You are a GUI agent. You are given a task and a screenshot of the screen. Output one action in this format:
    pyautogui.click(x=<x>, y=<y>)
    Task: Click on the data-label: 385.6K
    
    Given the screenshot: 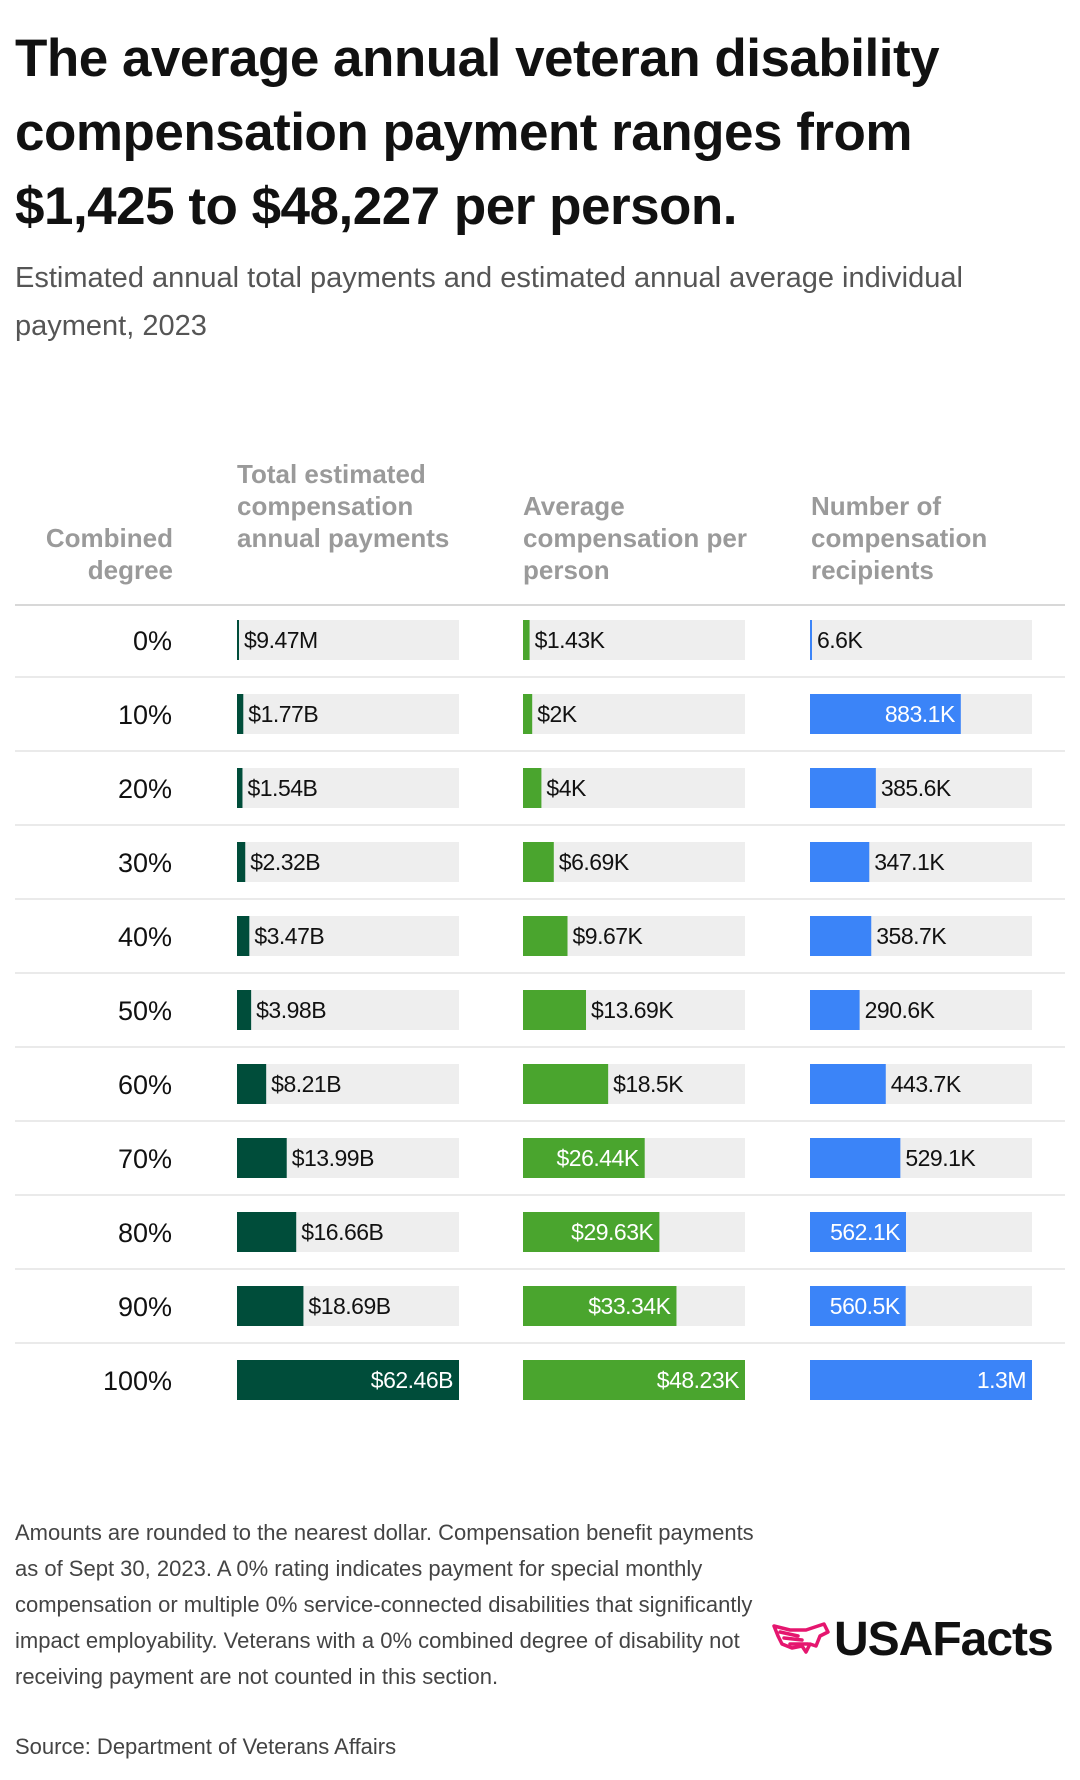 What is the action you would take?
    pyautogui.click(x=916, y=788)
    